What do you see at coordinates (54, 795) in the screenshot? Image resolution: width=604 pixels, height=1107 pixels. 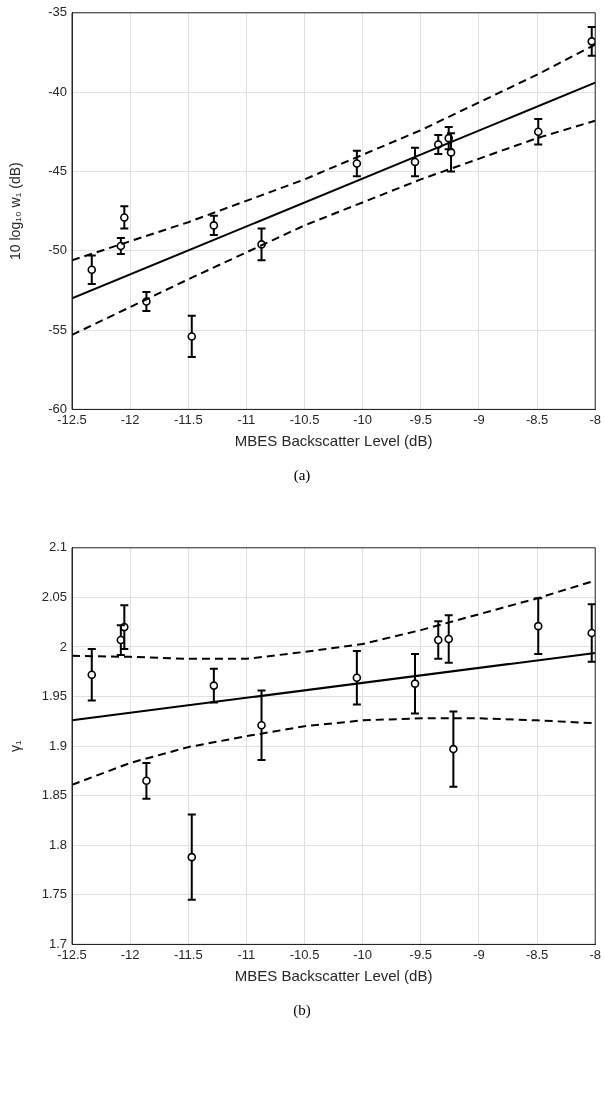 I see `y-tick-label: 1.85` at bounding box center [54, 795].